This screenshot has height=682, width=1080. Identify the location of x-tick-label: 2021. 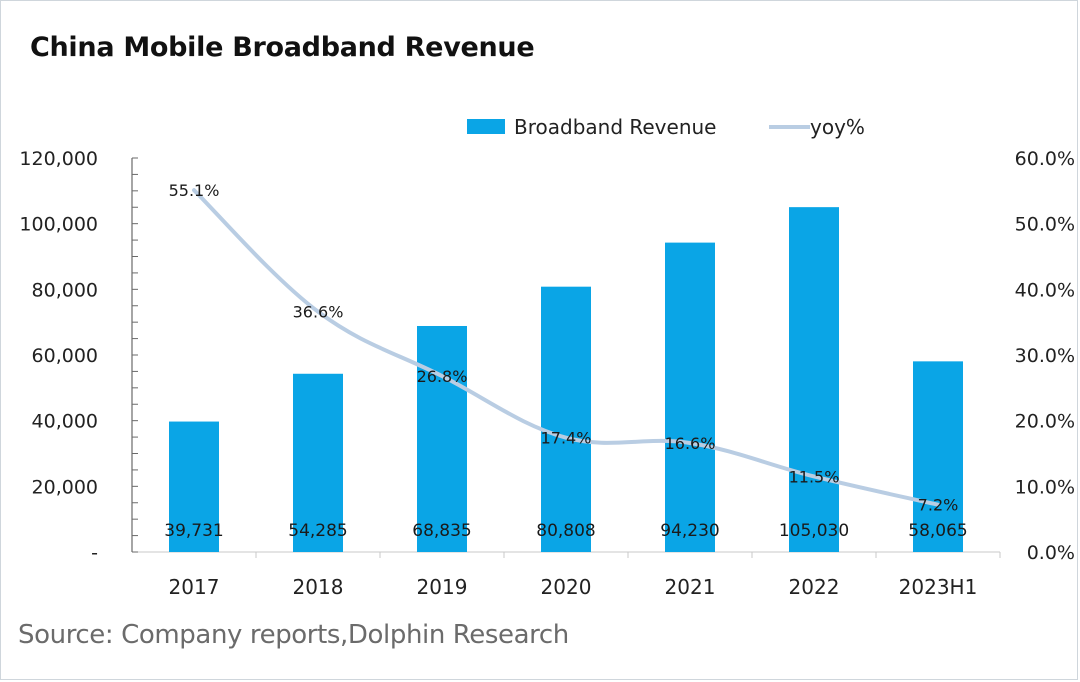
(690, 587).